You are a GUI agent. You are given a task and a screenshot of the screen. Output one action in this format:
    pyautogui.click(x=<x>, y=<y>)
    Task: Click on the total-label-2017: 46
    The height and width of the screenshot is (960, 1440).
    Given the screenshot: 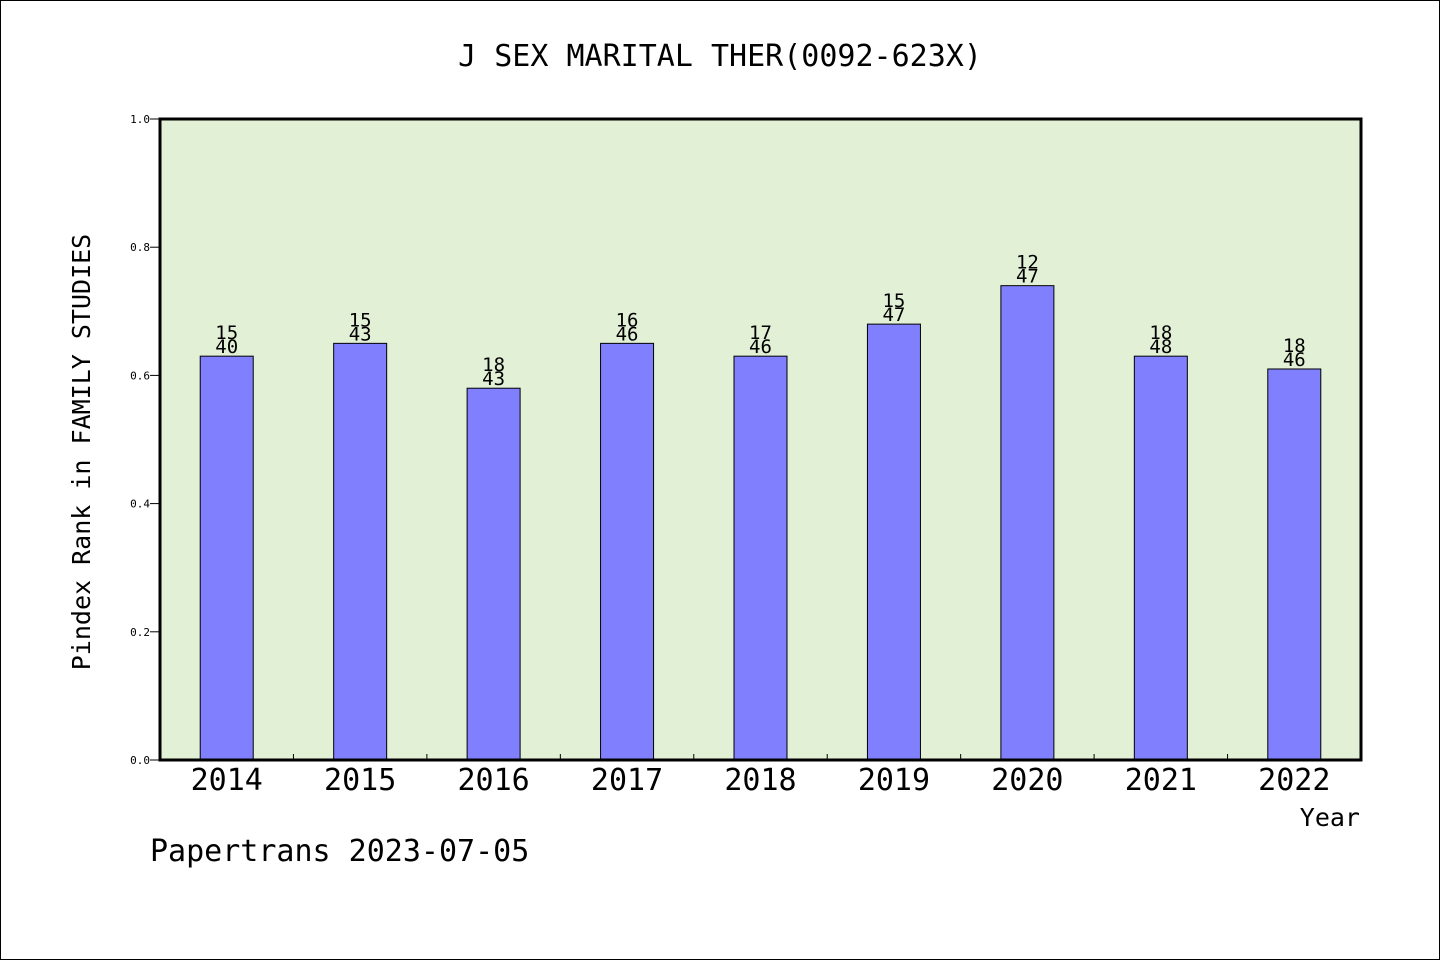 What is the action you would take?
    pyautogui.click(x=627, y=334)
    